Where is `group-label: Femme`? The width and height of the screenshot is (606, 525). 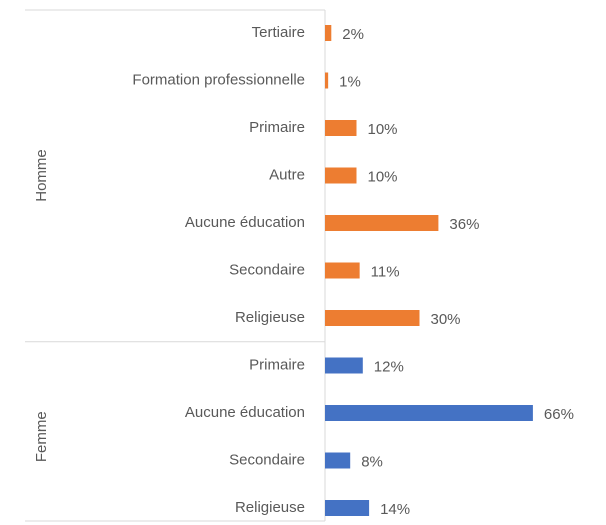 group-label: Femme is located at coordinates (41, 436).